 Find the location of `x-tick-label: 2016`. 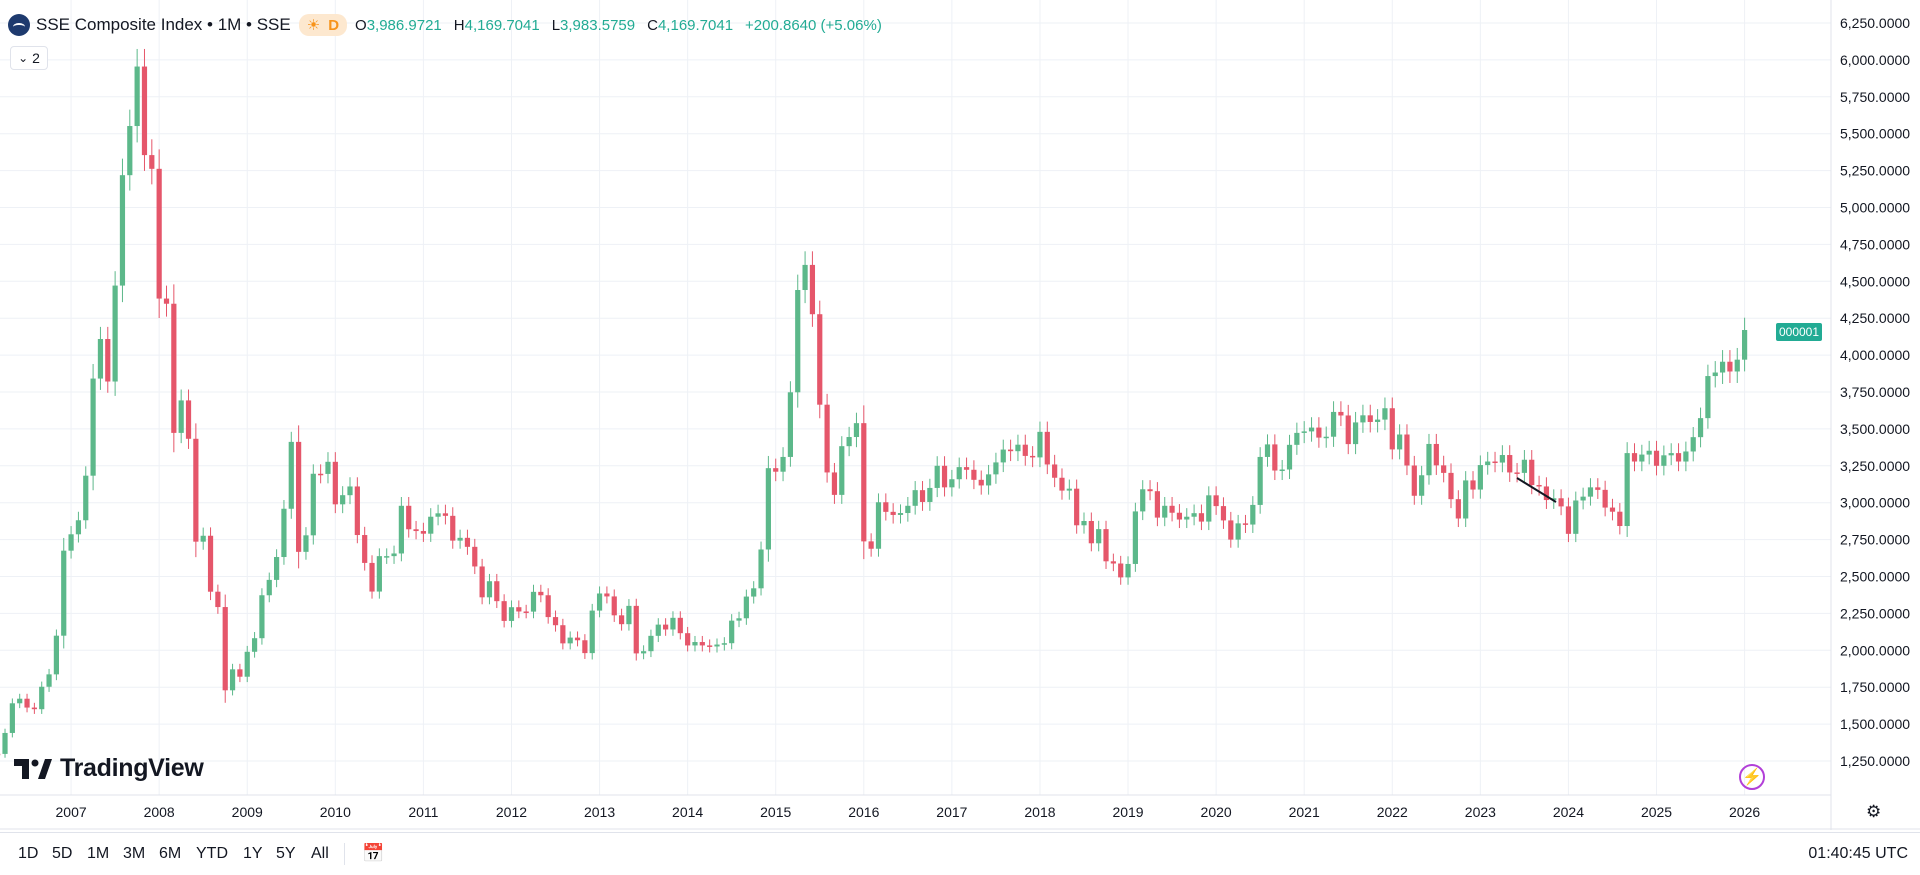

x-tick-label: 2016 is located at coordinates (863, 812).